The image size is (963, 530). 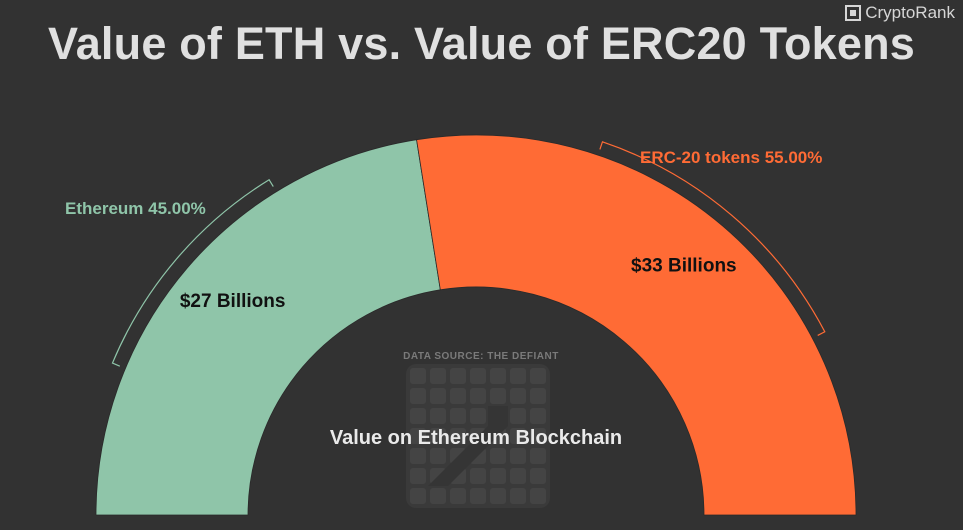 What do you see at coordinates (468, 446) in the screenshot?
I see `watermark-arrow` at bounding box center [468, 446].